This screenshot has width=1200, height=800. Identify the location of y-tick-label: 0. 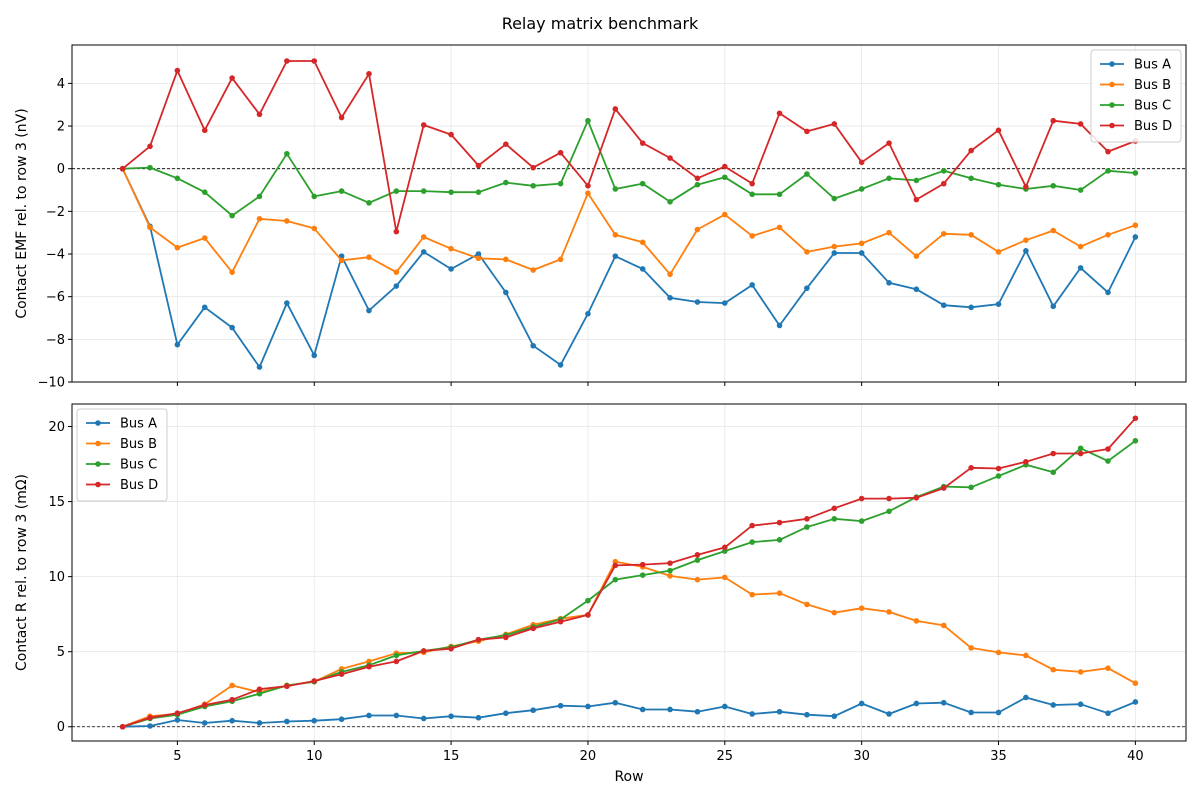
(61, 727).